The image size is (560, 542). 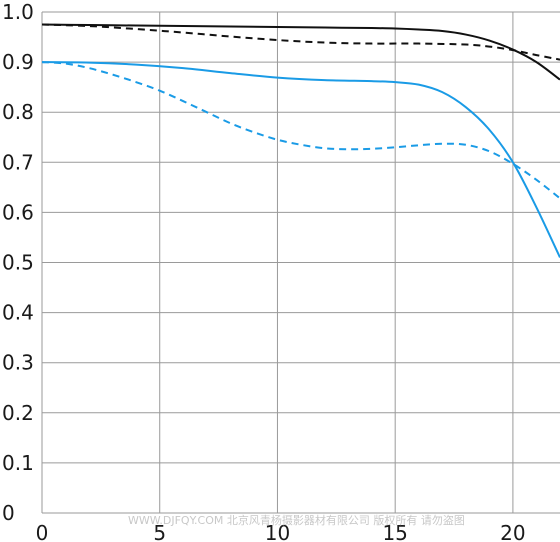 What do you see at coordinates (18, 12) in the screenshot?
I see `y-tick-label: 1.0` at bounding box center [18, 12].